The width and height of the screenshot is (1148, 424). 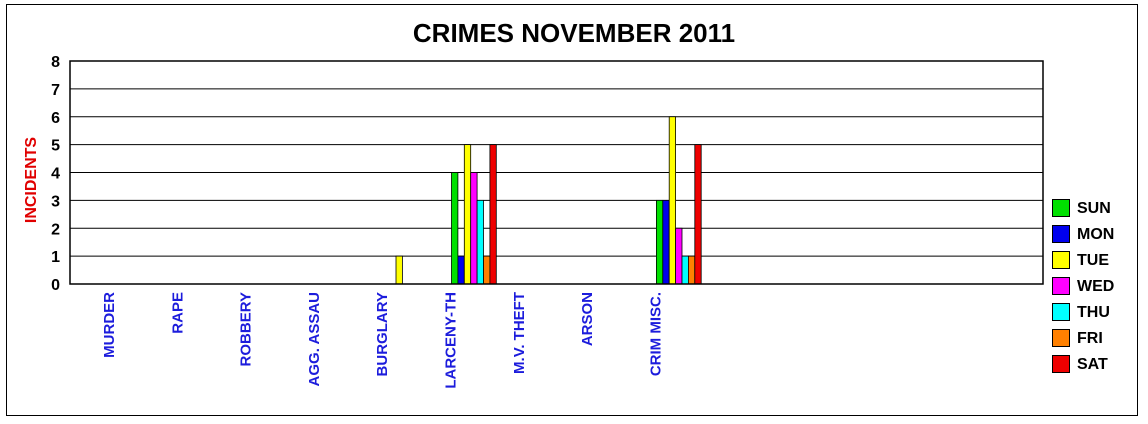 What do you see at coordinates (1094, 208) in the screenshot?
I see `legend-label: SUN` at bounding box center [1094, 208].